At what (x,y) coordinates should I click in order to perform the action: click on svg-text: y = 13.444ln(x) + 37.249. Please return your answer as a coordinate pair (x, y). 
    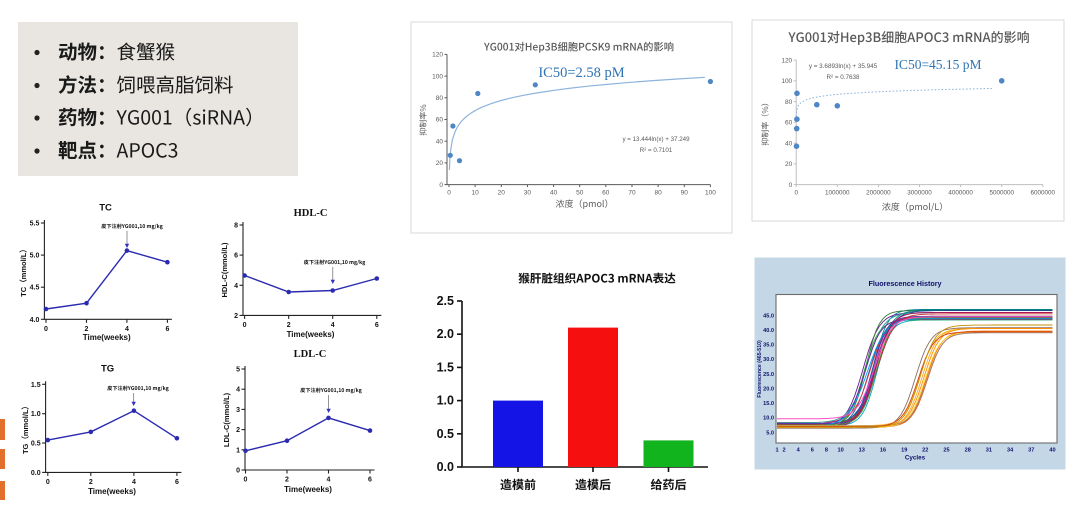
    Looking at the image, I should click on (656, 139).